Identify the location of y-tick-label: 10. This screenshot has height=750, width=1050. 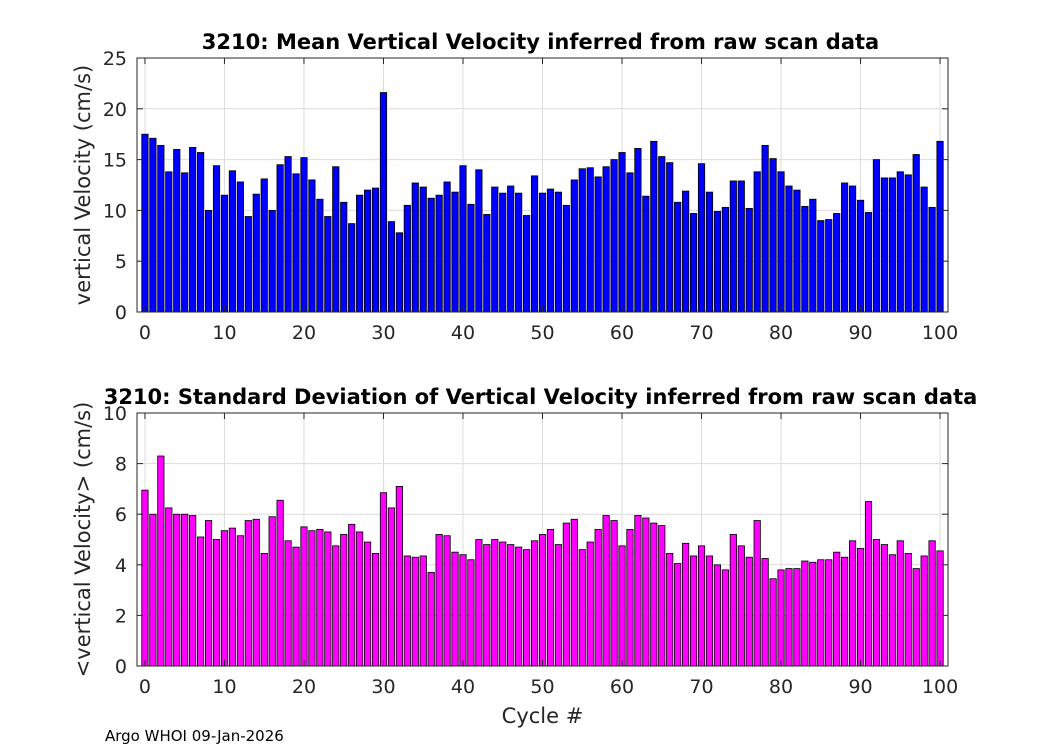
(115, 414).